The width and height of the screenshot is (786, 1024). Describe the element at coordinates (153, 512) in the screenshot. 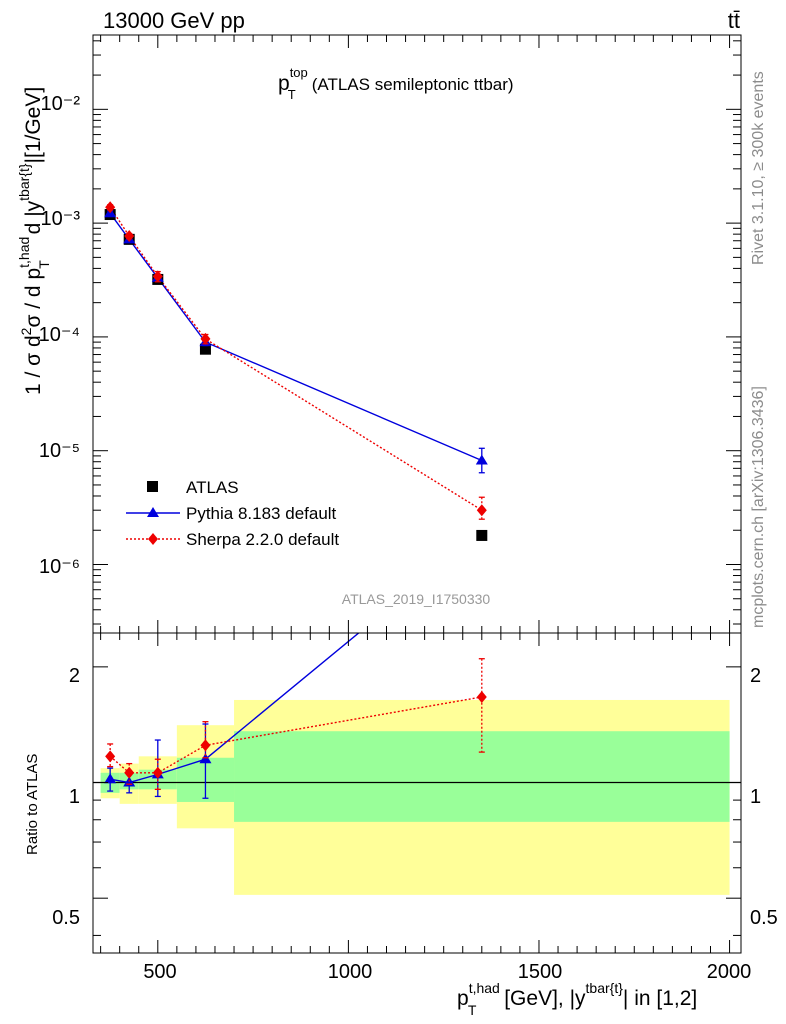

I see `legend-pythia-marker` at that location.